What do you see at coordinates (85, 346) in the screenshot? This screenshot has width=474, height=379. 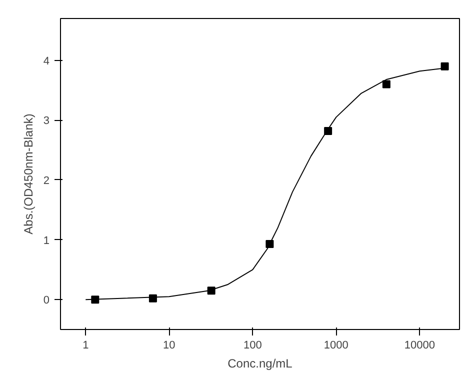 I see `x-tick-label: 1` at bounding box center [85, 346].